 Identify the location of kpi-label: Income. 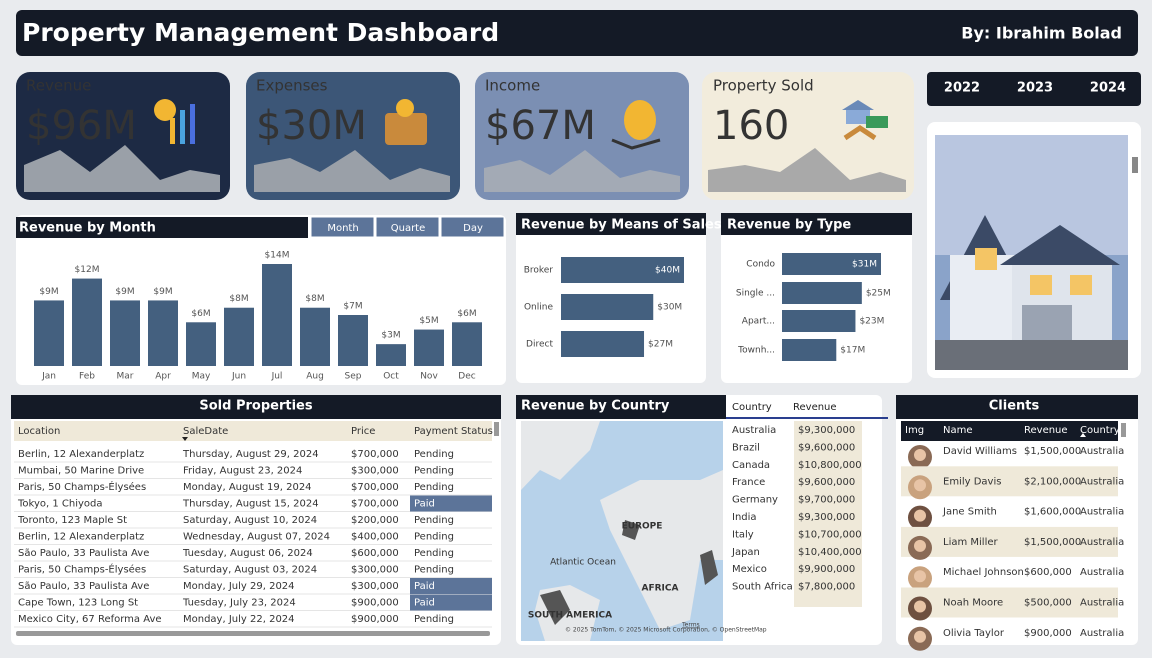
(512, 86).